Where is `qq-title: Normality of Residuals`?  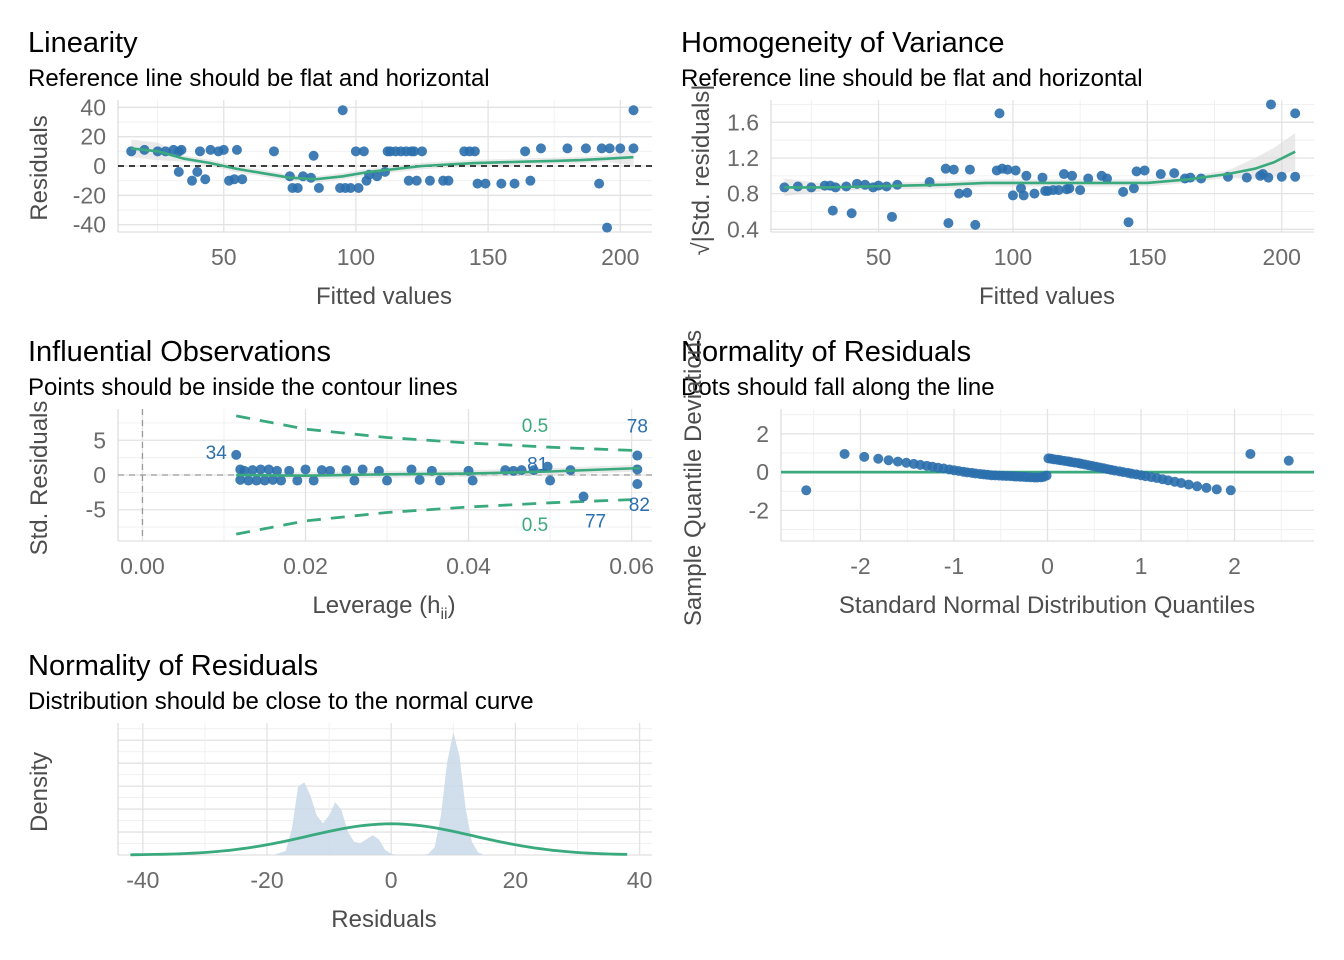
qq-title: Normality of Residuals is located at coordinates (826, 352).